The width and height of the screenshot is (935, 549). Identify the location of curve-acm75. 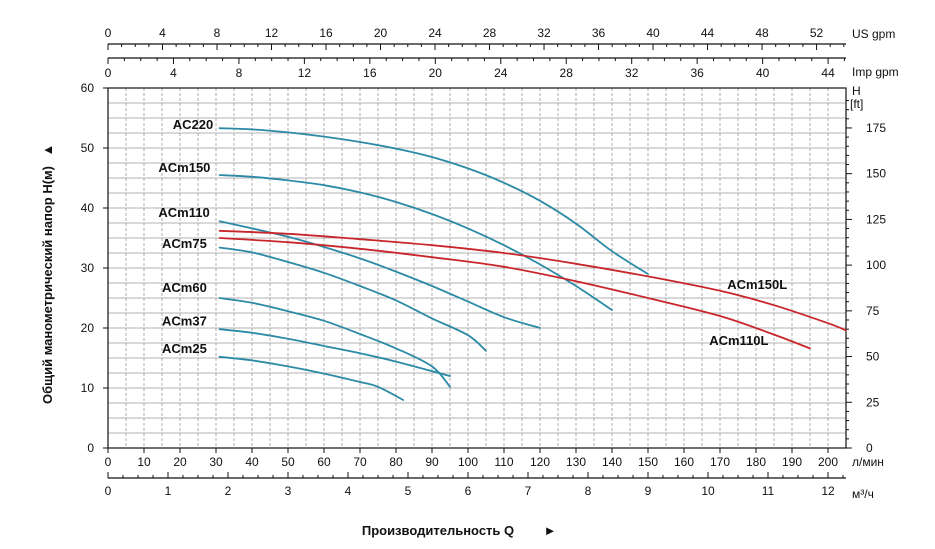
(352, 299).